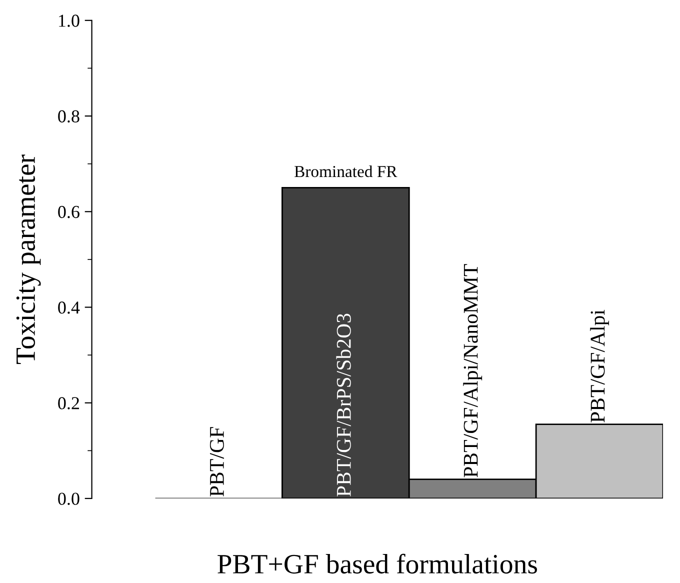  I want to click on x-tick-label: PBT/GF/Alpi, so click(599, 366).